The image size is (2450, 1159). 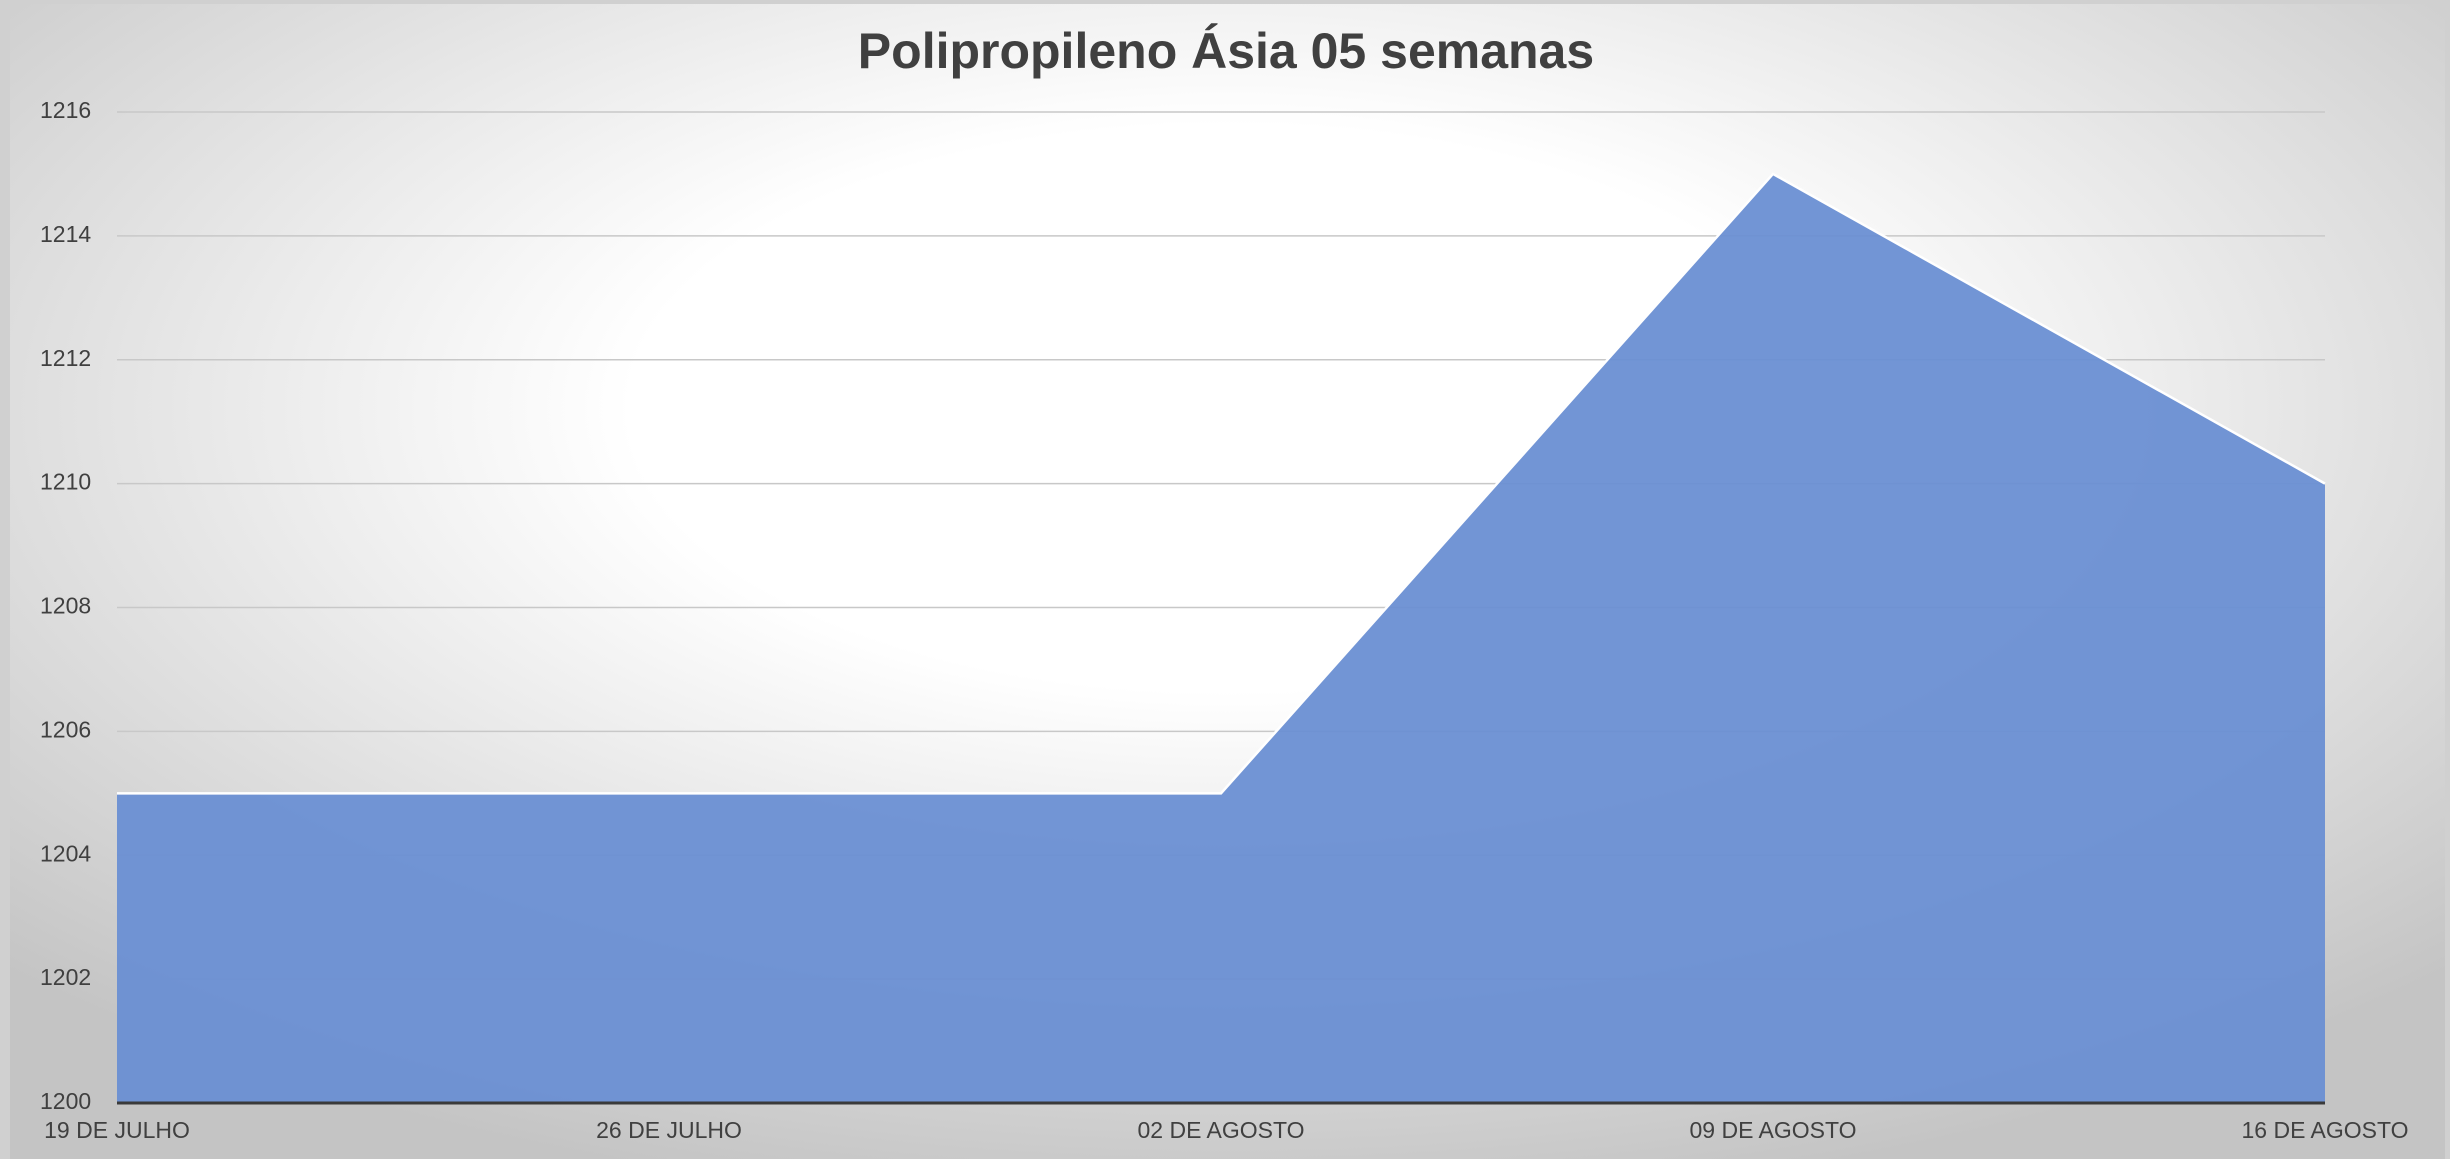 I want to click on y-tick-label: 1212, so click(x=65, y=358).